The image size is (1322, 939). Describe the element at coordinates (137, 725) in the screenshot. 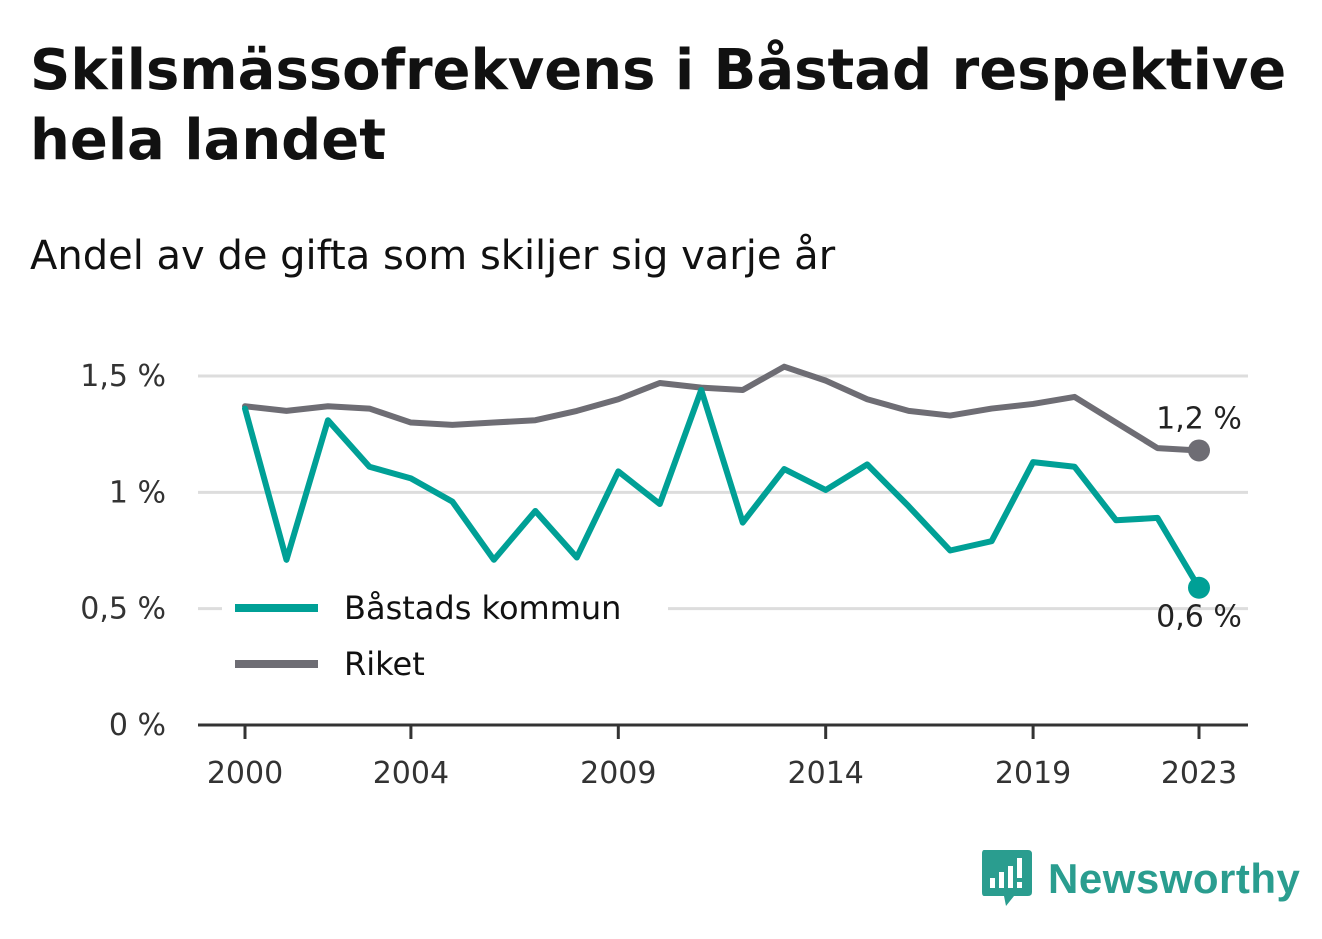

I see `y-tick-label: 0 %` at that location.